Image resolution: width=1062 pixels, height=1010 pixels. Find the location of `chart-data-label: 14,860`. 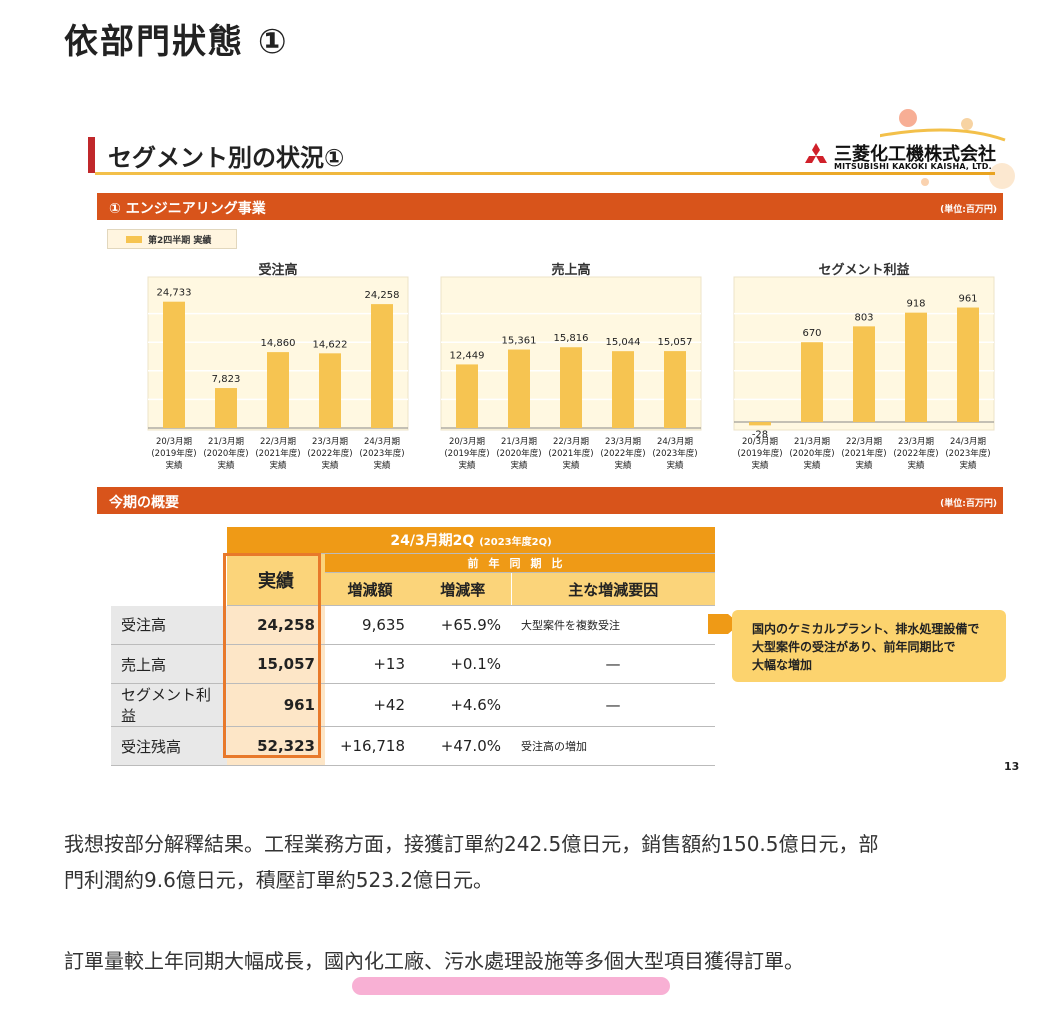

chart-data-label: 14,860 is located at coordinates (278, 343).